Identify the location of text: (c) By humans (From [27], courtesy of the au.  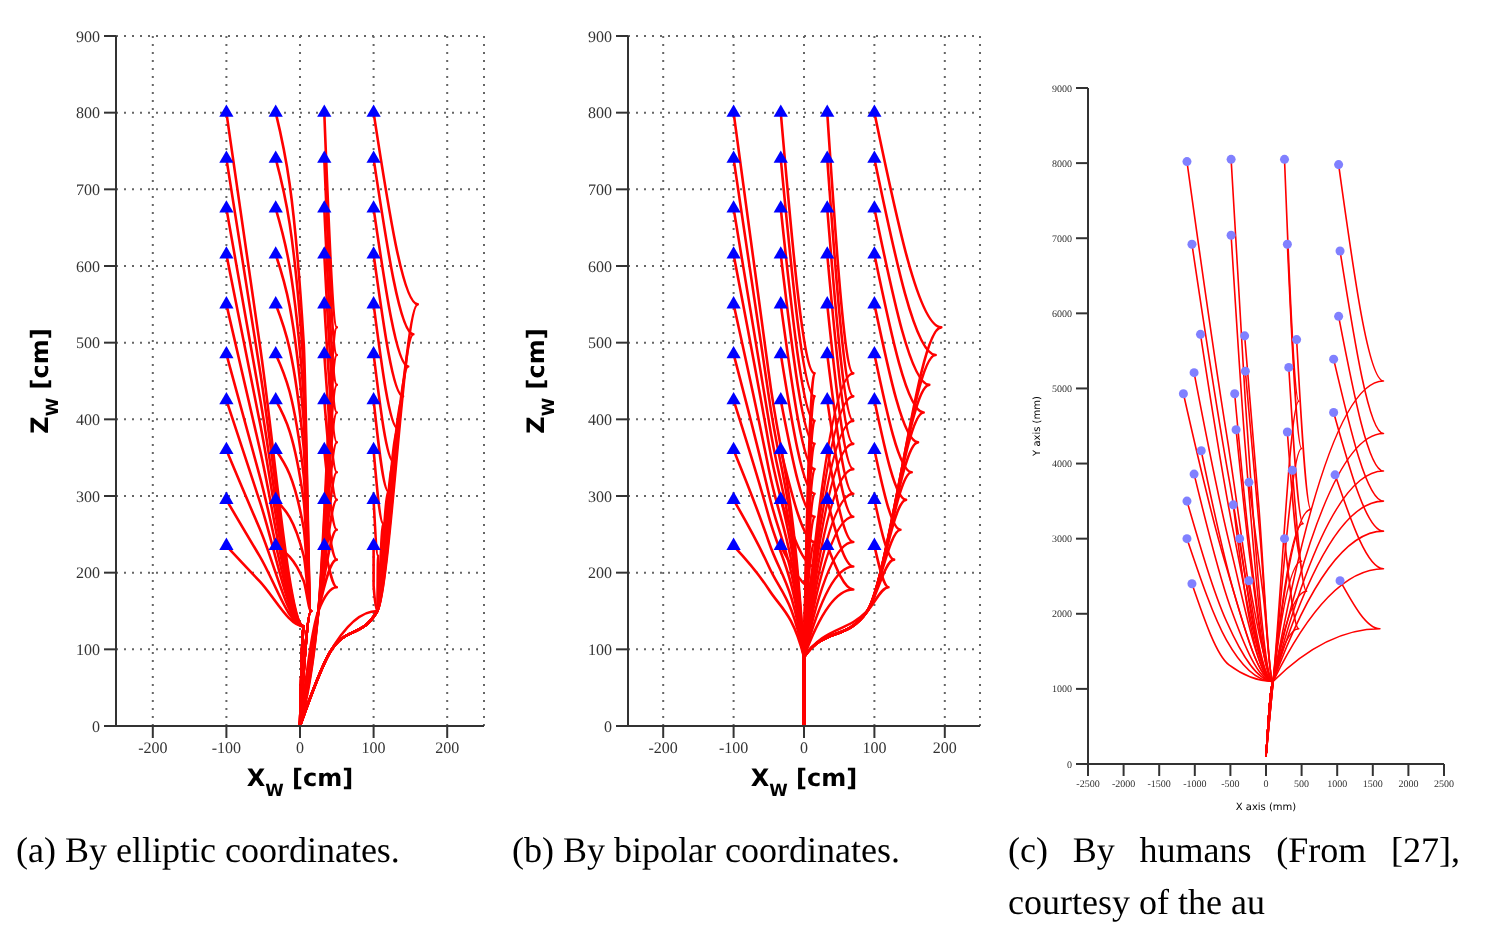
(1234, 877).